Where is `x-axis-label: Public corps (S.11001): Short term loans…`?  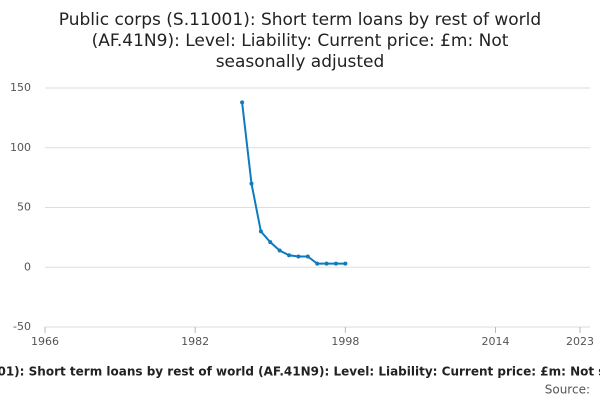 x-axis-label: Public corps (S.11001): Short term loans… is located at coordinates (300, 372).